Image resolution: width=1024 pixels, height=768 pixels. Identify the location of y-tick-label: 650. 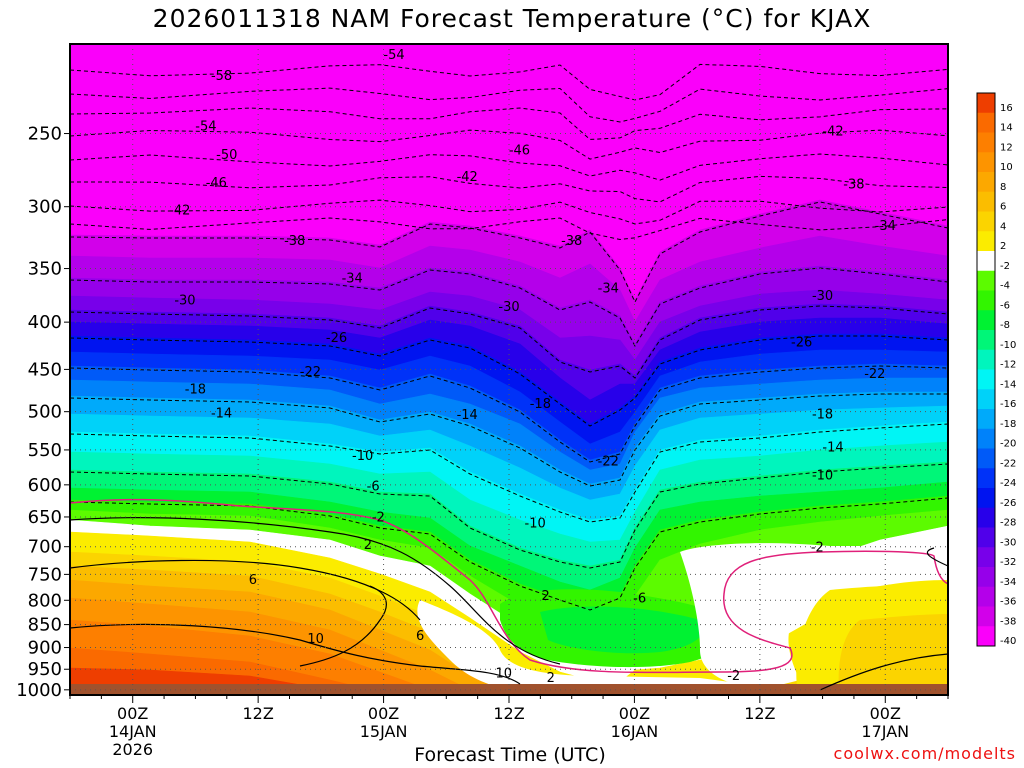
(45, 517).